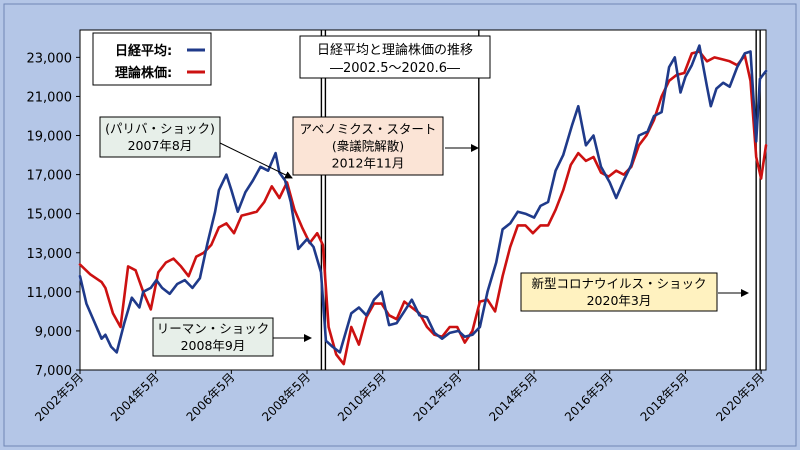  Describe the element at coordinates (256, 160) in the screenshot. I see `annotation-arrow` at that location.